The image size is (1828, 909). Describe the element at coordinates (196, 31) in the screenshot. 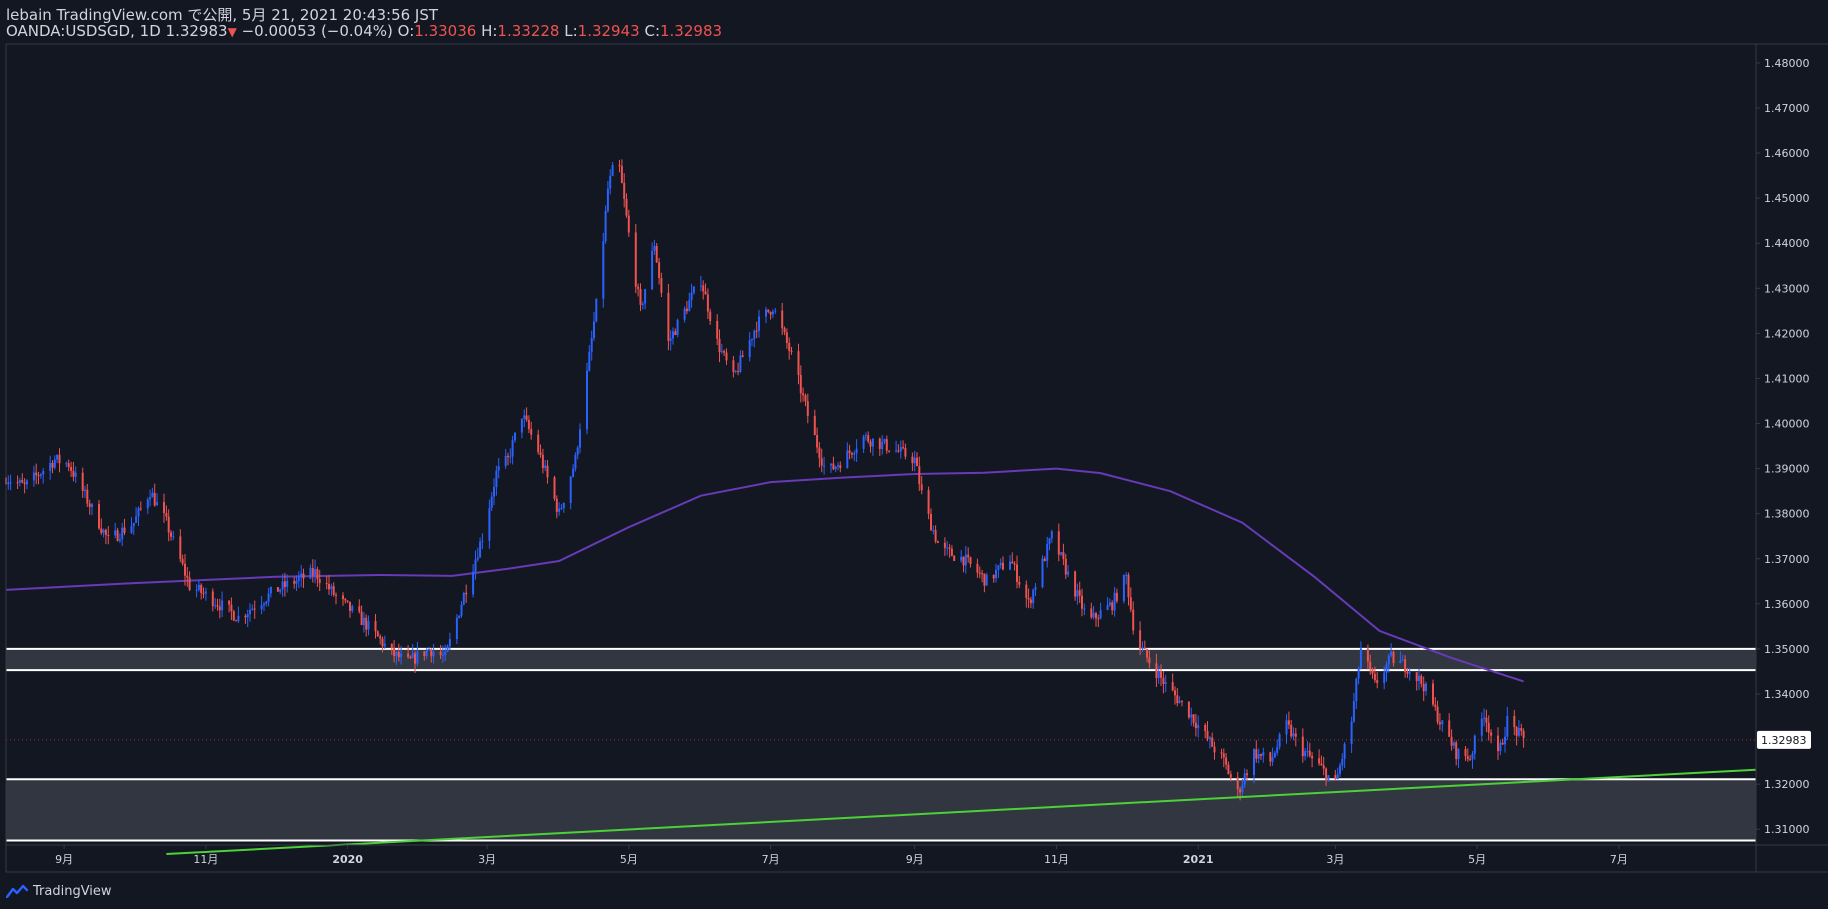

I see `last-price: 1.32983` at that location.